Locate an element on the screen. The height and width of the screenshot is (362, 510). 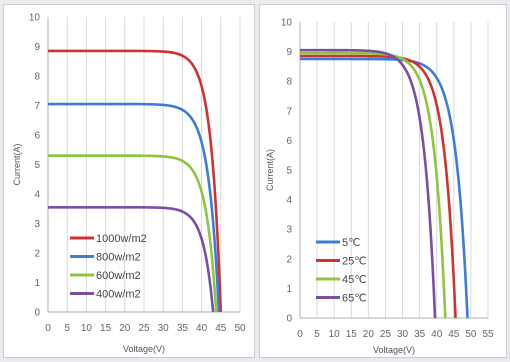
legend-label: 800w/m2 is located at coordinates (118, 258).